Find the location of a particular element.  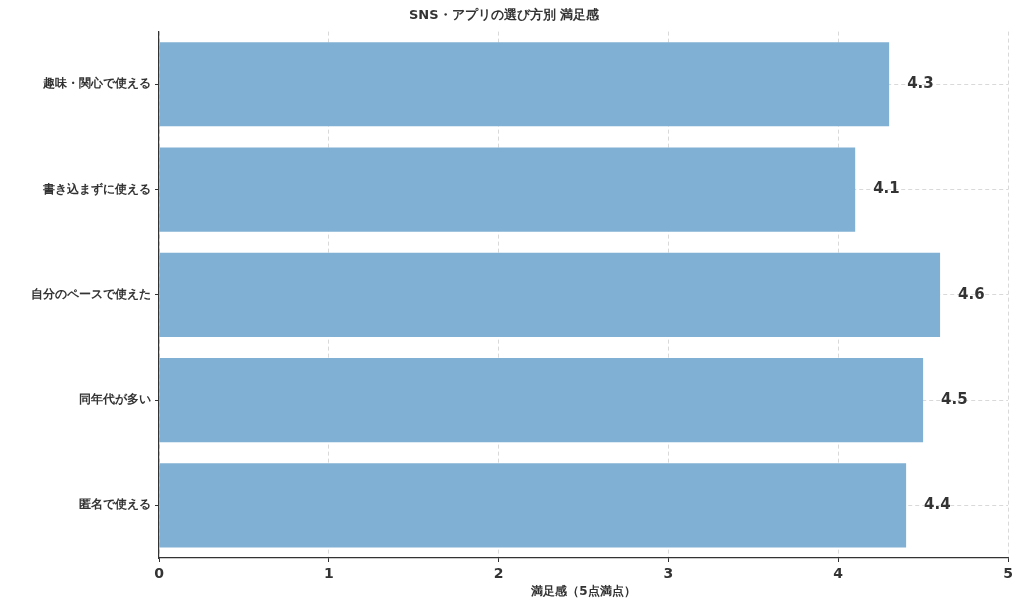

data-label: 4.3 is located at coordinates (920, 83).